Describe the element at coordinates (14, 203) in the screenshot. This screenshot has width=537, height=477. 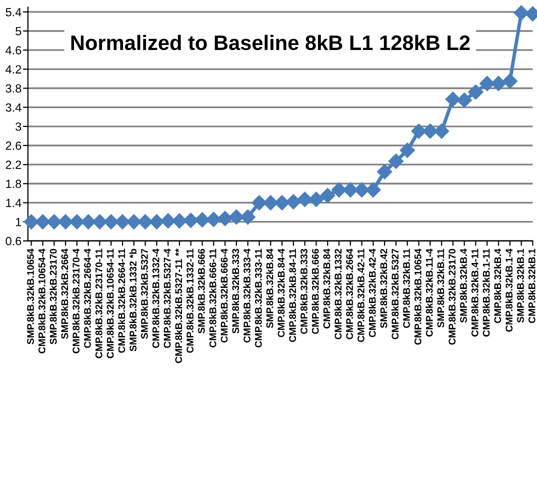
I see `y-tick-label: 1.4` at that location.